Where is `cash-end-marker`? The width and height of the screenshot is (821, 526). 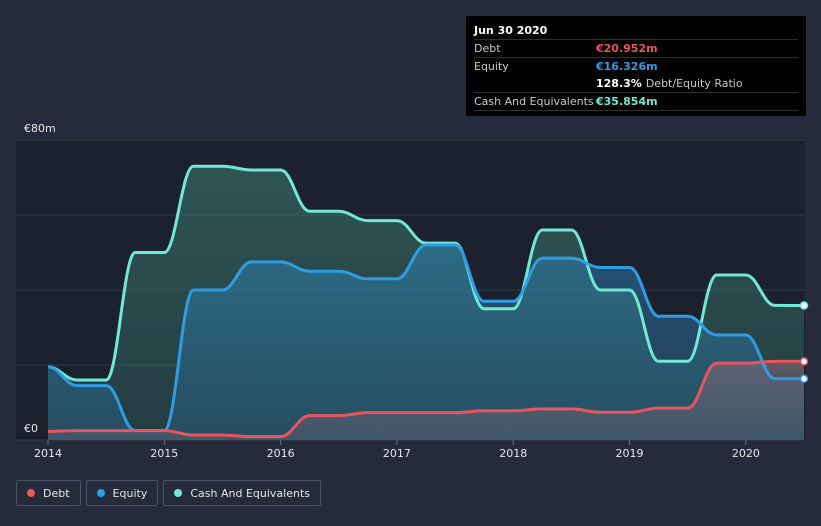
cash-end-marker is located at coordinates (804, 305).